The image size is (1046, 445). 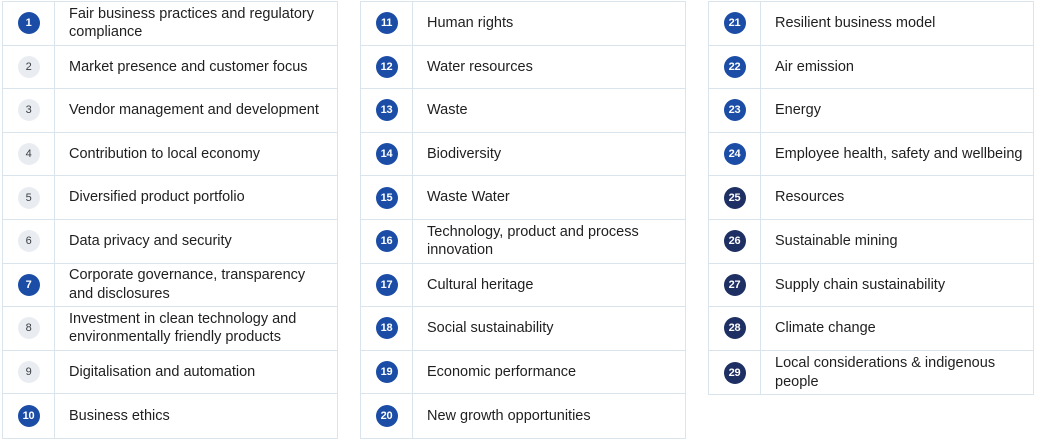 What do you see at coordinates (162, 371) in the screenshot?
I see `topic-label: Digitalisation and automation` at bounding box center [162, 371].